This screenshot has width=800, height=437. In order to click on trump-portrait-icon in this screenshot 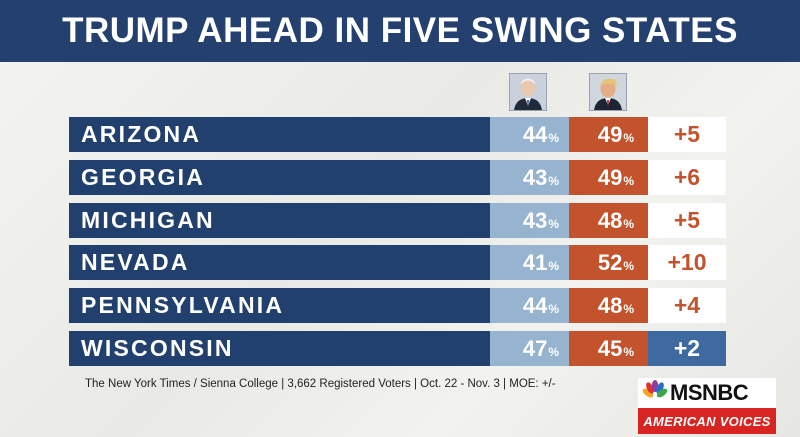, I will do `click(608, 92)`.